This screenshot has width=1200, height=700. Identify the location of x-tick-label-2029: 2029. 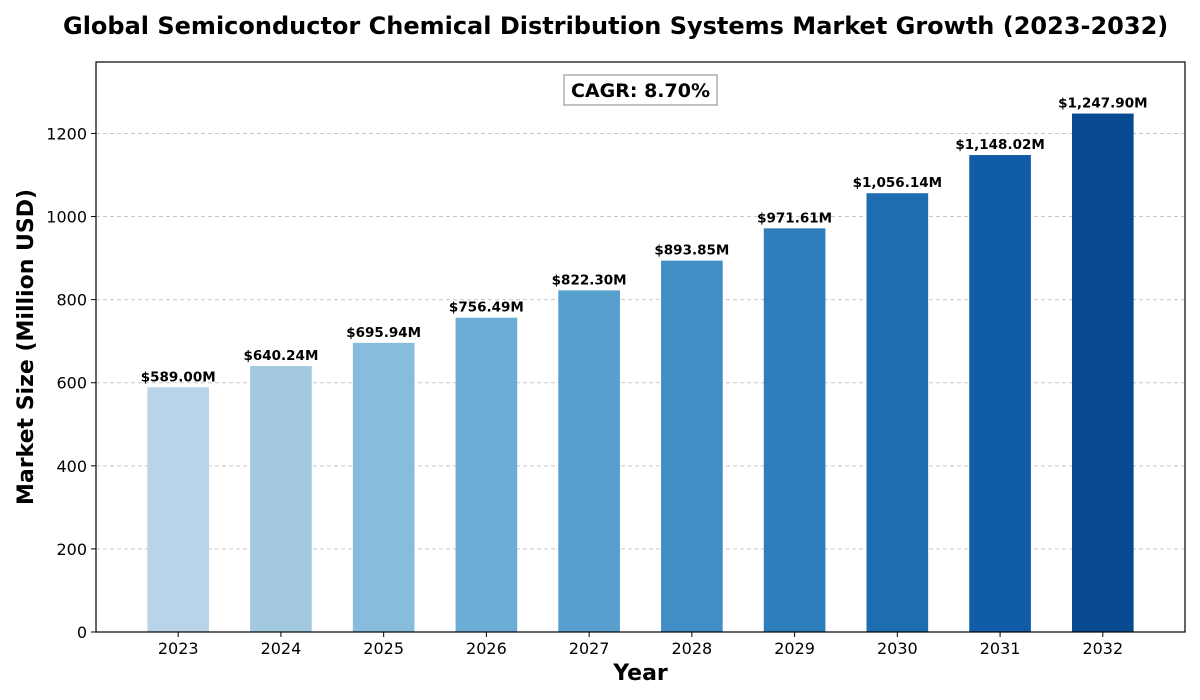
(794, 648).